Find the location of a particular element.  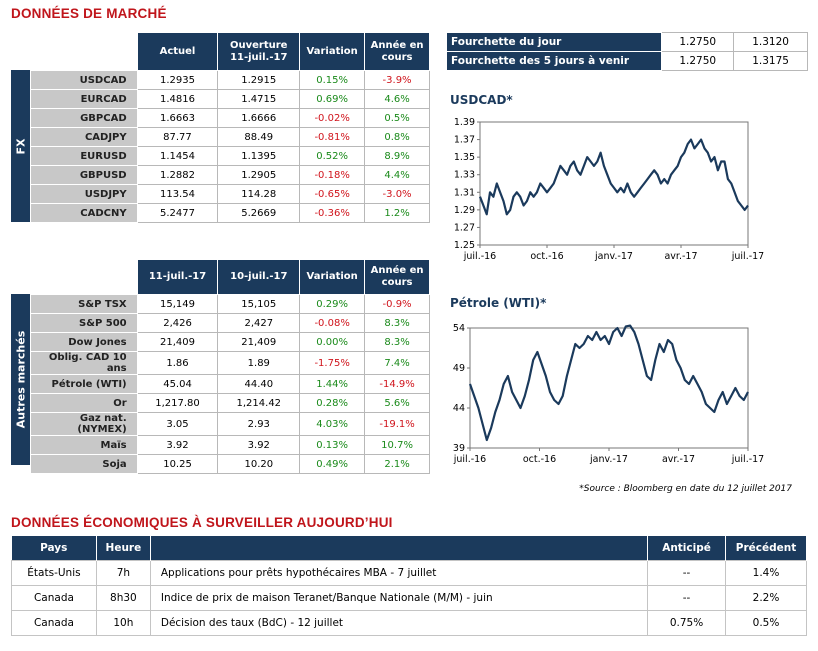

range-high: 1.3120 is located at coordinates (770, 42).